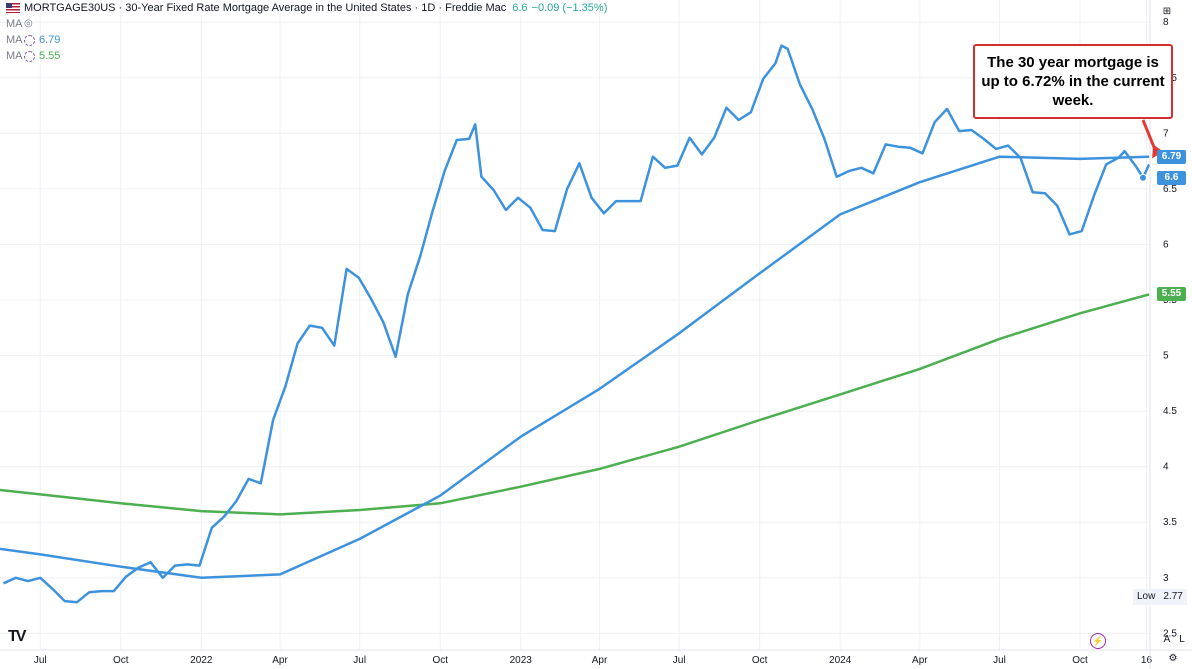 This screenshot has height=669, width=1192. I want to click on legend-ma-1: MA ◎, so click(303, 24).